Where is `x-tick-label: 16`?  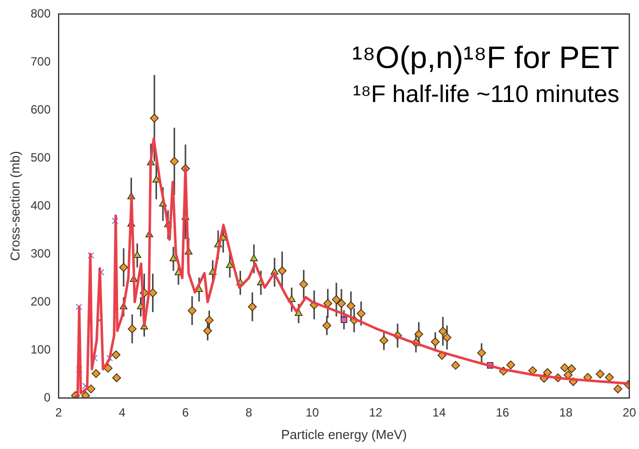
x-tick-label: 16 is located at coordinates (503, 413).